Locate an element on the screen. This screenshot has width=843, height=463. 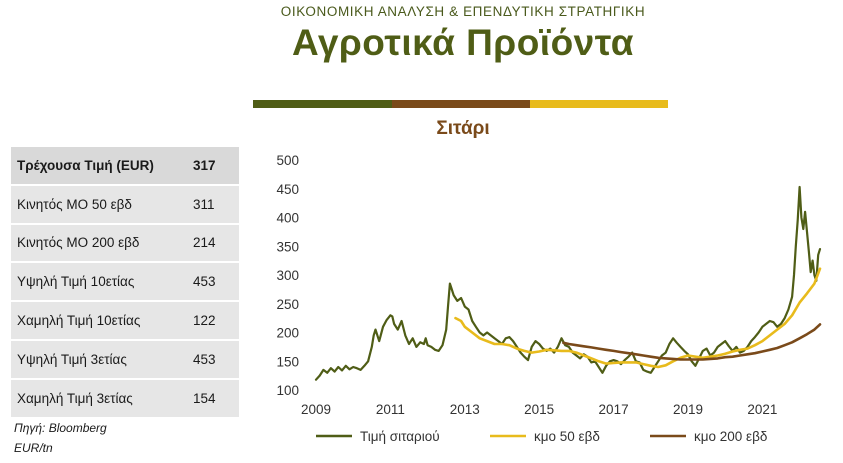
y-tick-label: 150 is located at coordinates (287, 361).